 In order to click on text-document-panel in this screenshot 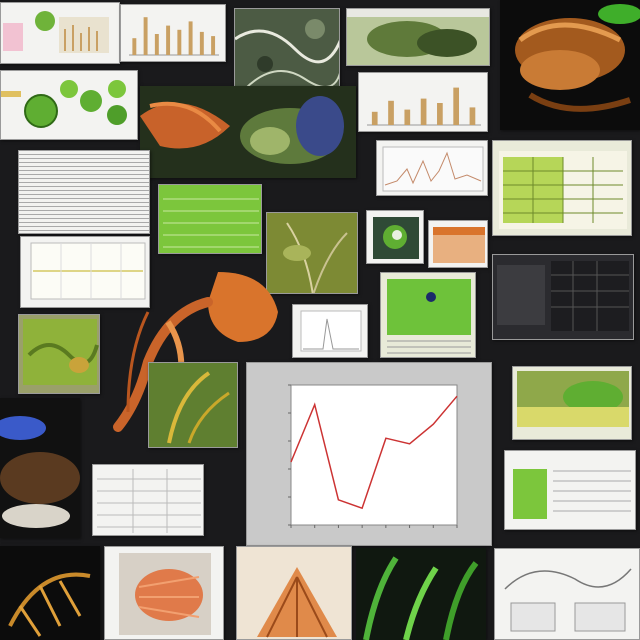, I will do `click(84, 192)`.